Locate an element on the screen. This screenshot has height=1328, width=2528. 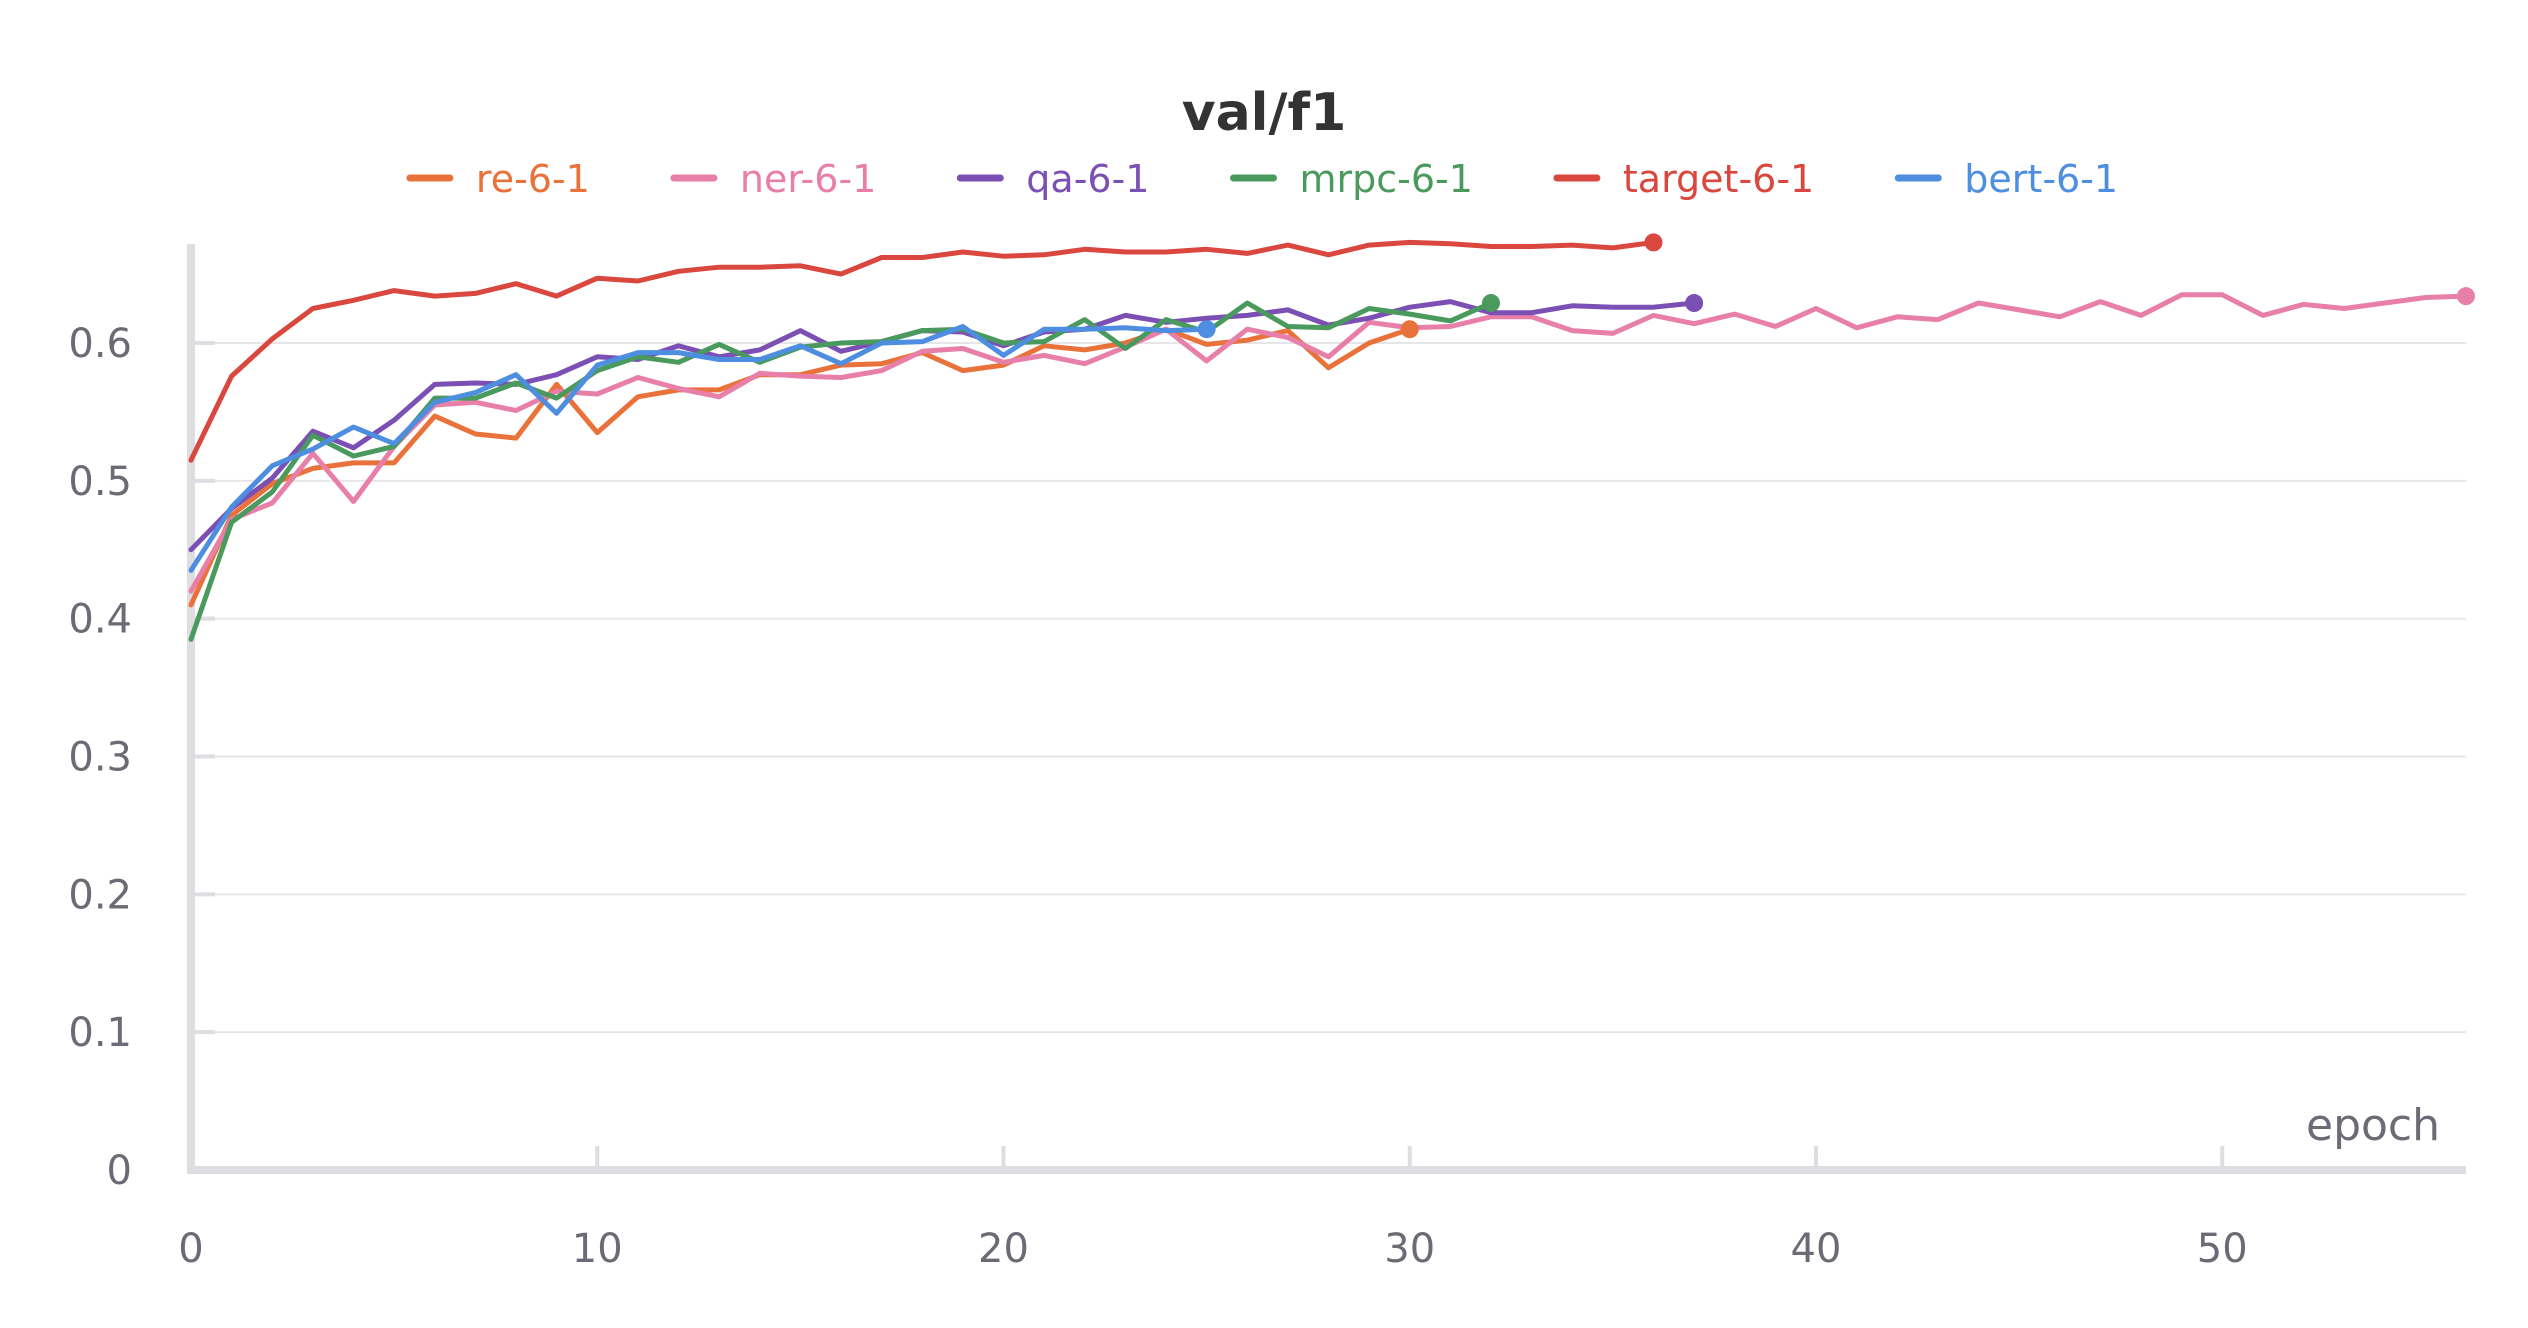
y-tick-label-1: 0.1 is located at coordinates (100, 1033).